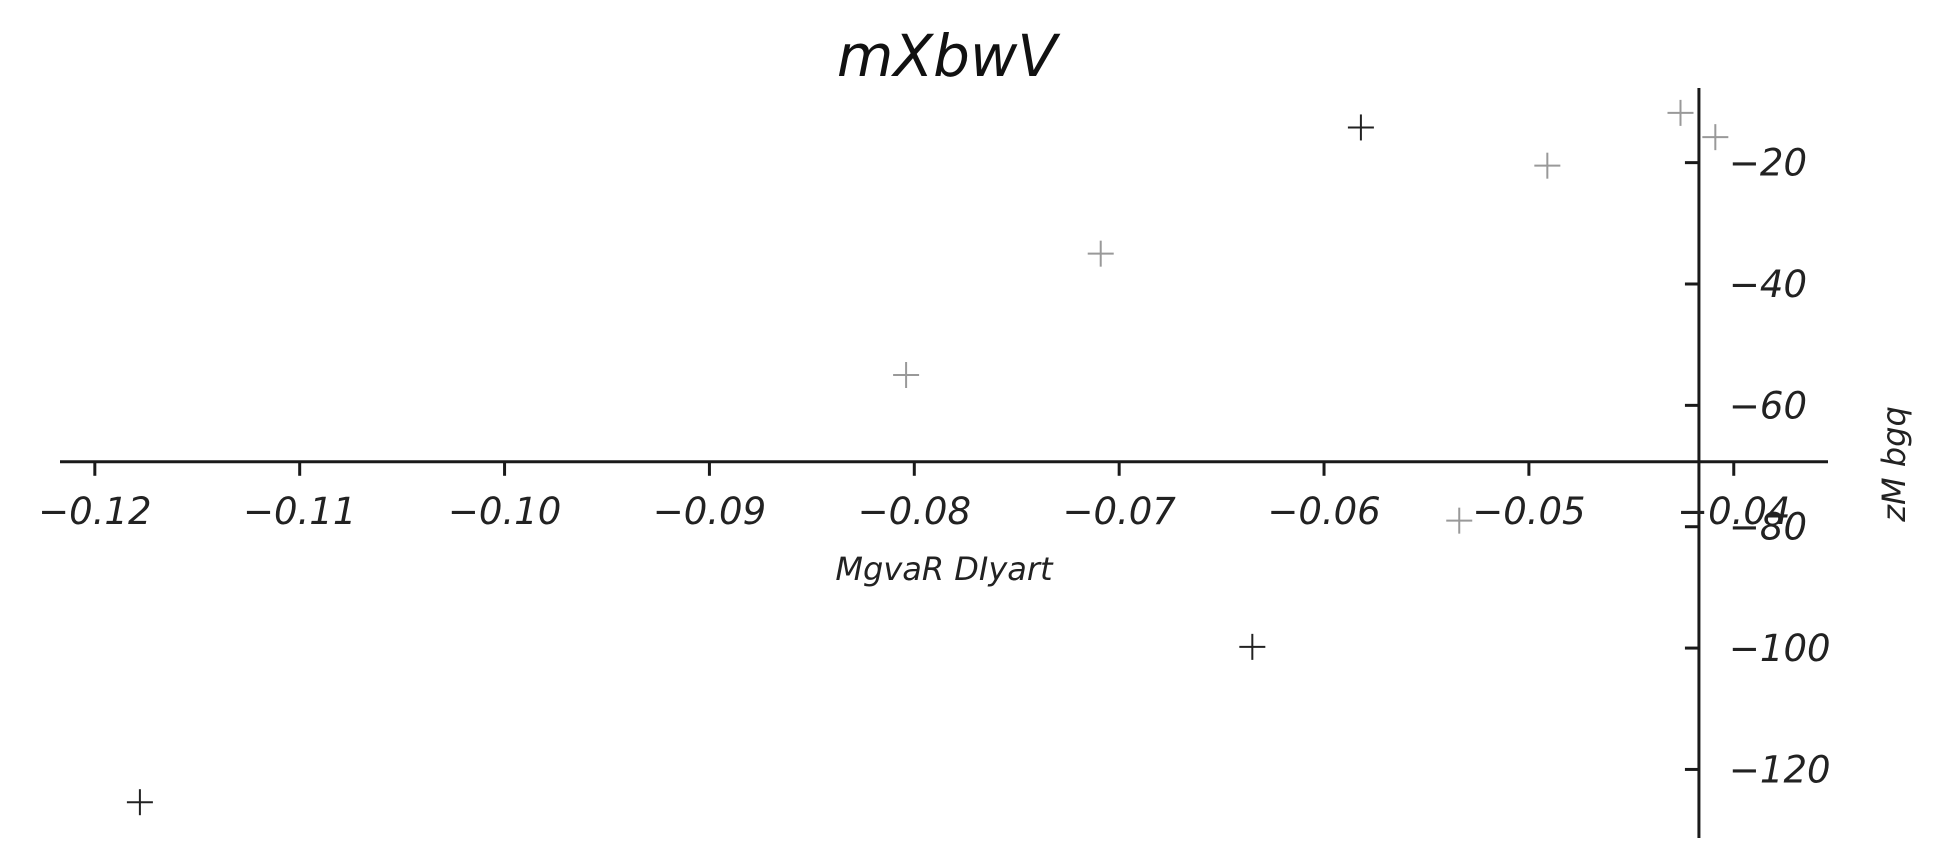 The width and height of the screenshot is (1944, 864). Describe the element at coordinates (914, 511) in the screenshot. I see `x-tick-label: −0.08` at that location.